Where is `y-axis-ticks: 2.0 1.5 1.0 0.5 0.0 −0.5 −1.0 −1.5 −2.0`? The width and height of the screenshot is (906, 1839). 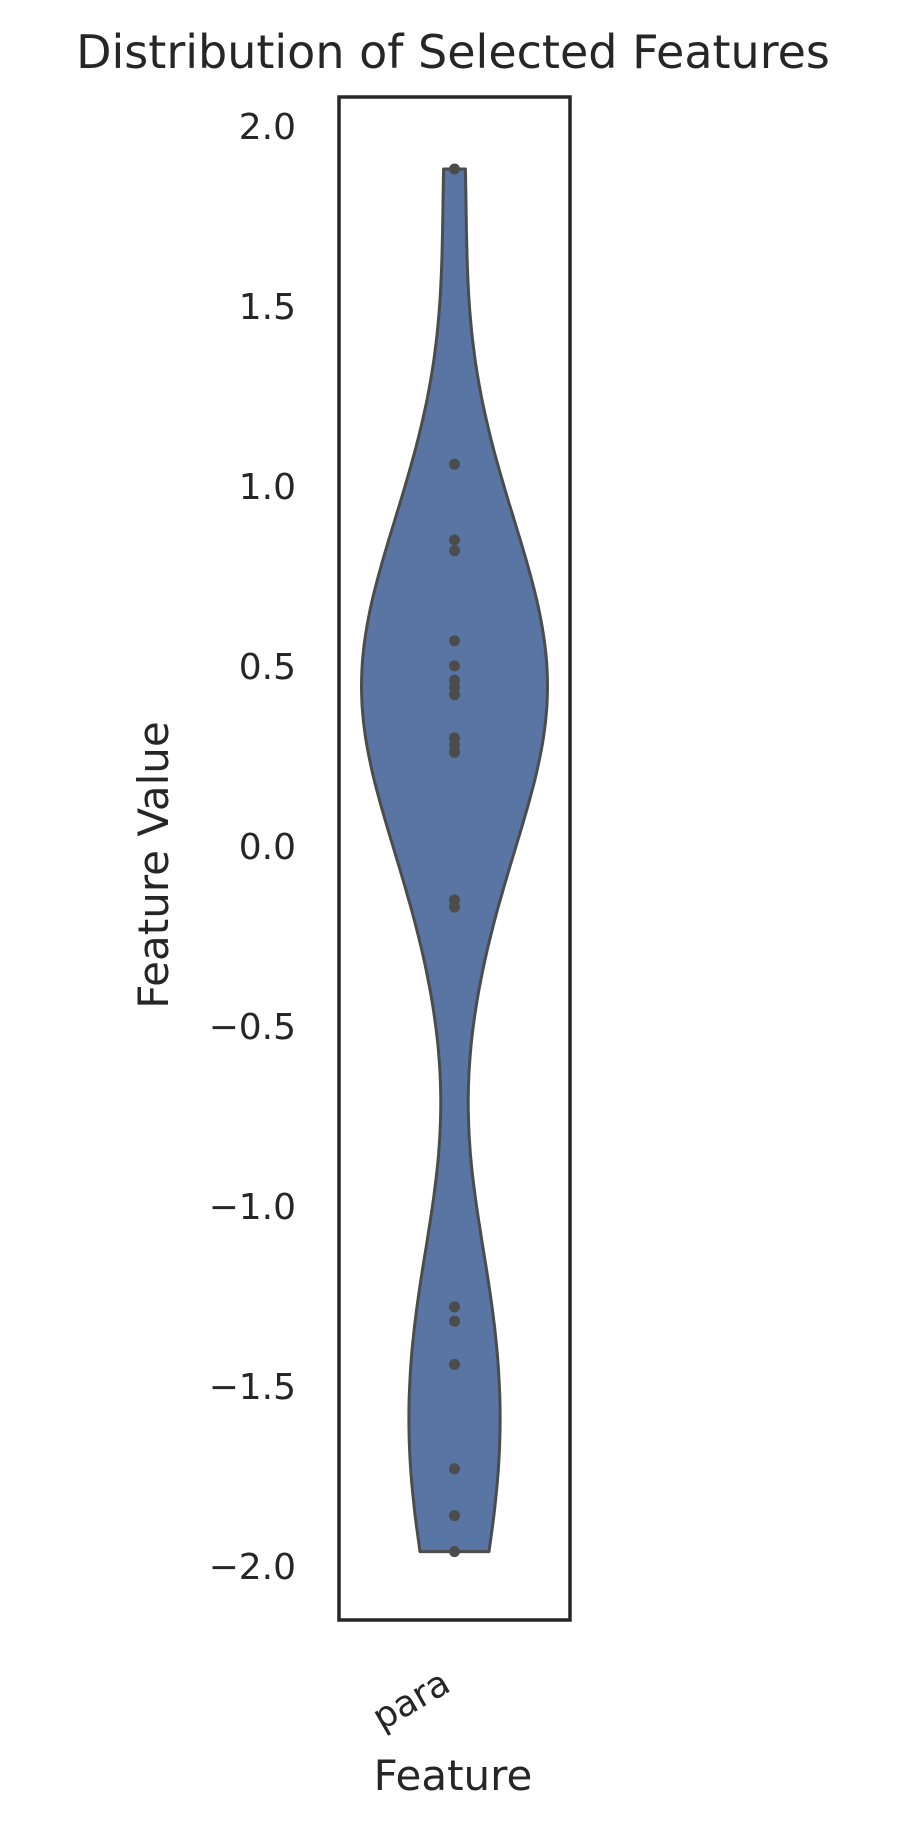
y-axis-ticks: 2.0 1.5 1.0 0.5 0.0 −0.5 −1.0 −1.5 −2.0 is located at coordinates (252, 847).